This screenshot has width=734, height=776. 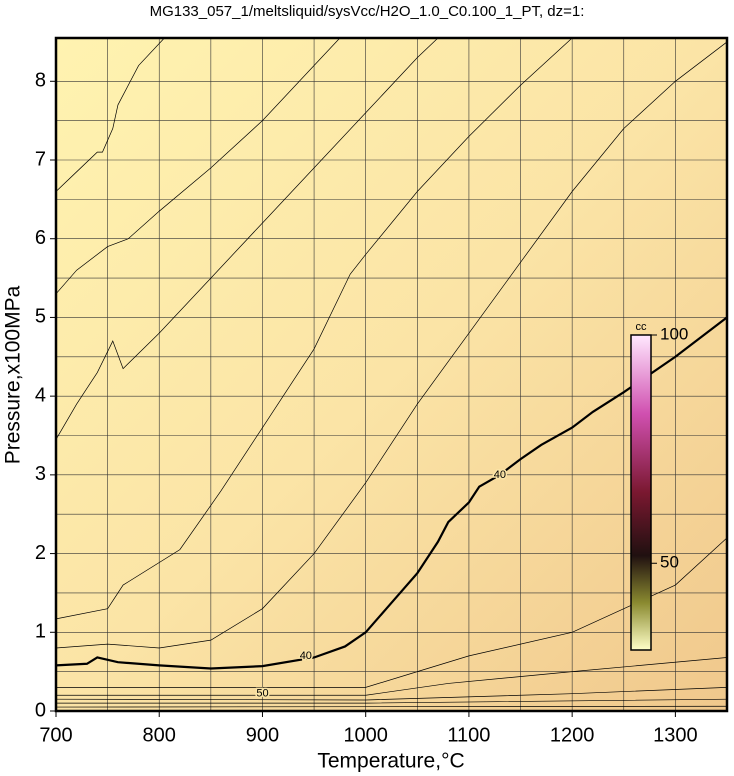 What do you see at coordinates (641, 492) in the screenshot?
I see `colorbar` at bounding box center [641, 492].